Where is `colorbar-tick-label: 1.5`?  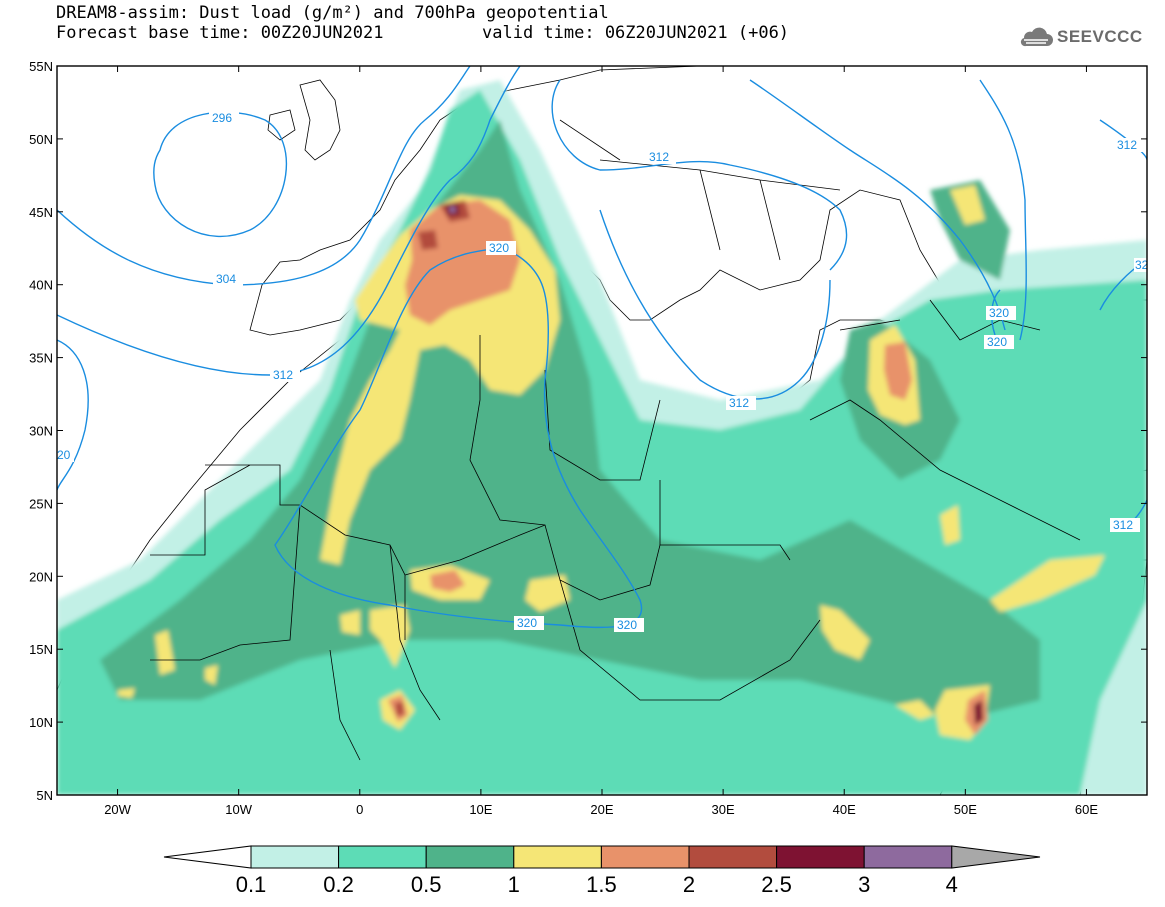
colorbar-tick-label: 1.5 is located at coordinates (601, 884).